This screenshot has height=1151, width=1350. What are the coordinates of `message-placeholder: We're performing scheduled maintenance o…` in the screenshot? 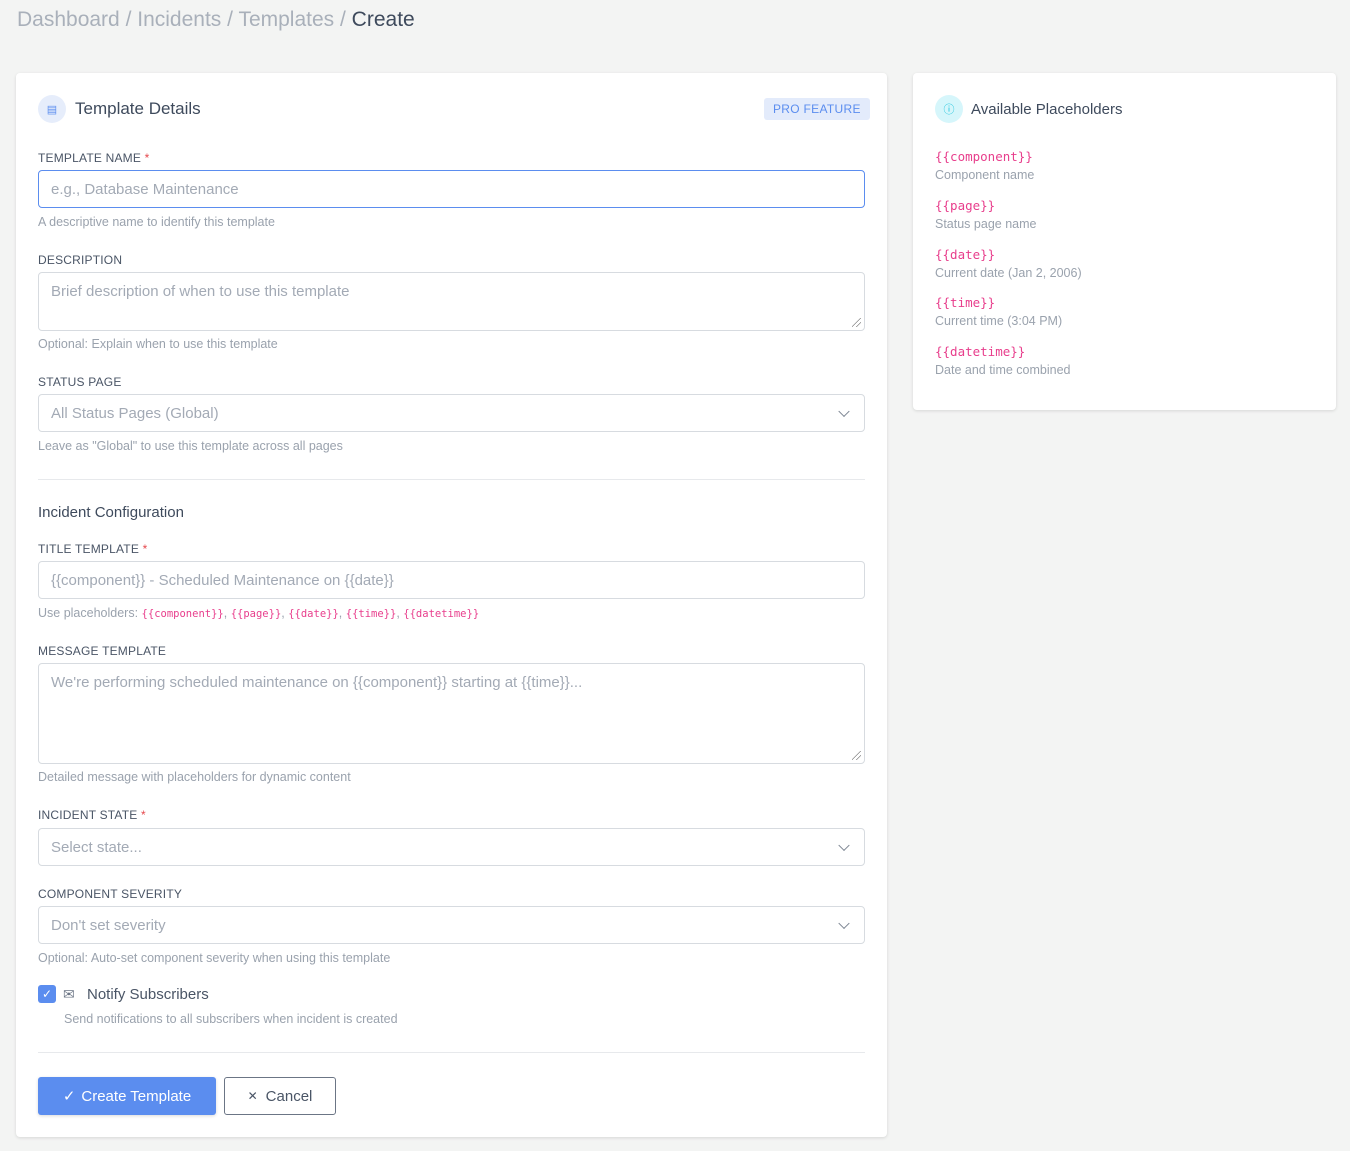 It's located at (317, 682).